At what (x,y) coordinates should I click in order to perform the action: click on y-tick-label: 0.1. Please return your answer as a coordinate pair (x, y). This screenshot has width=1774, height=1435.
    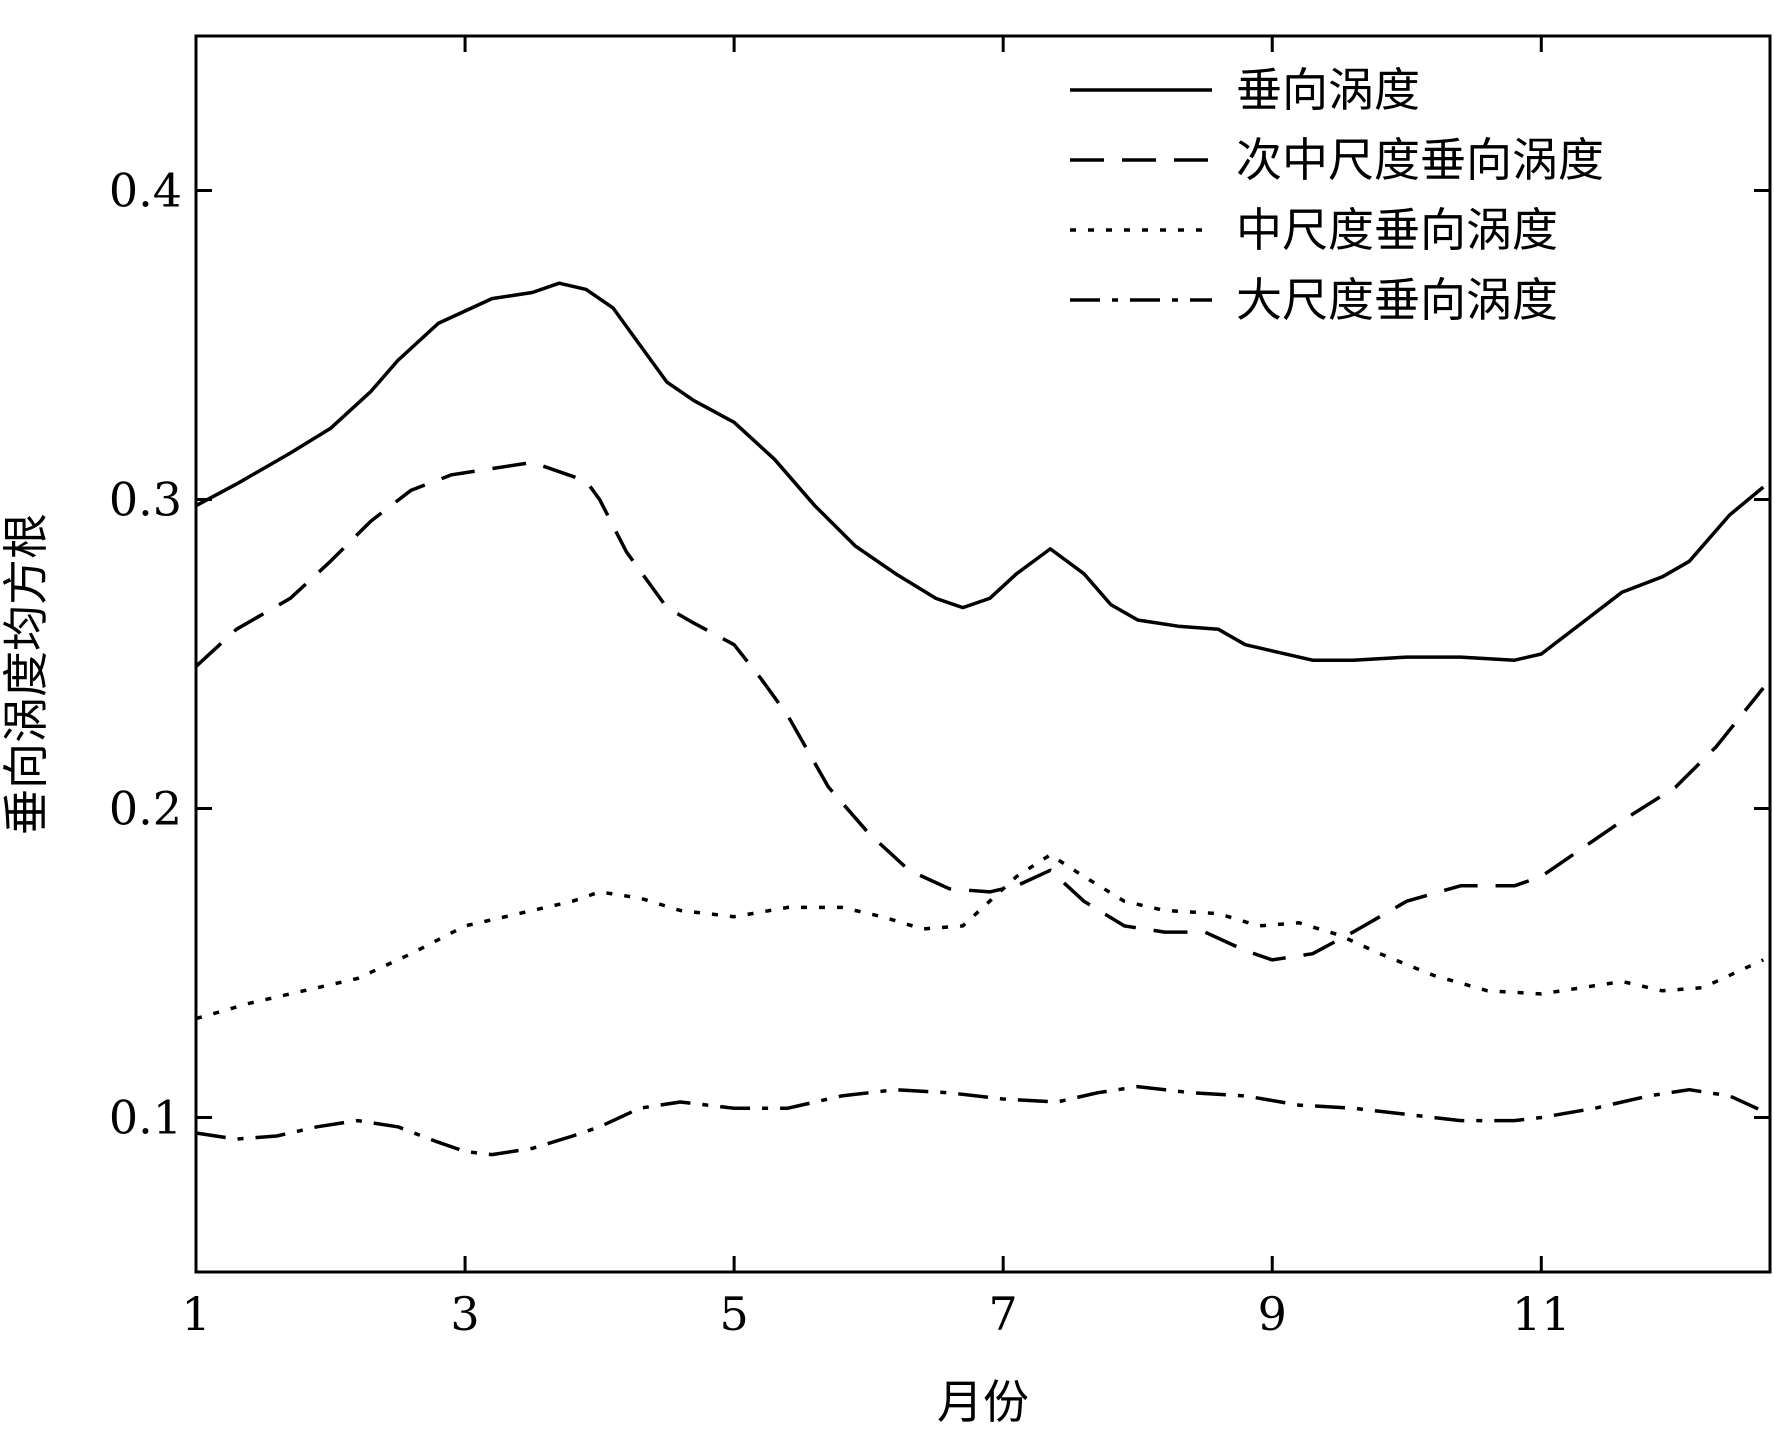
    Looking at the image, I should click on (145, 1118).